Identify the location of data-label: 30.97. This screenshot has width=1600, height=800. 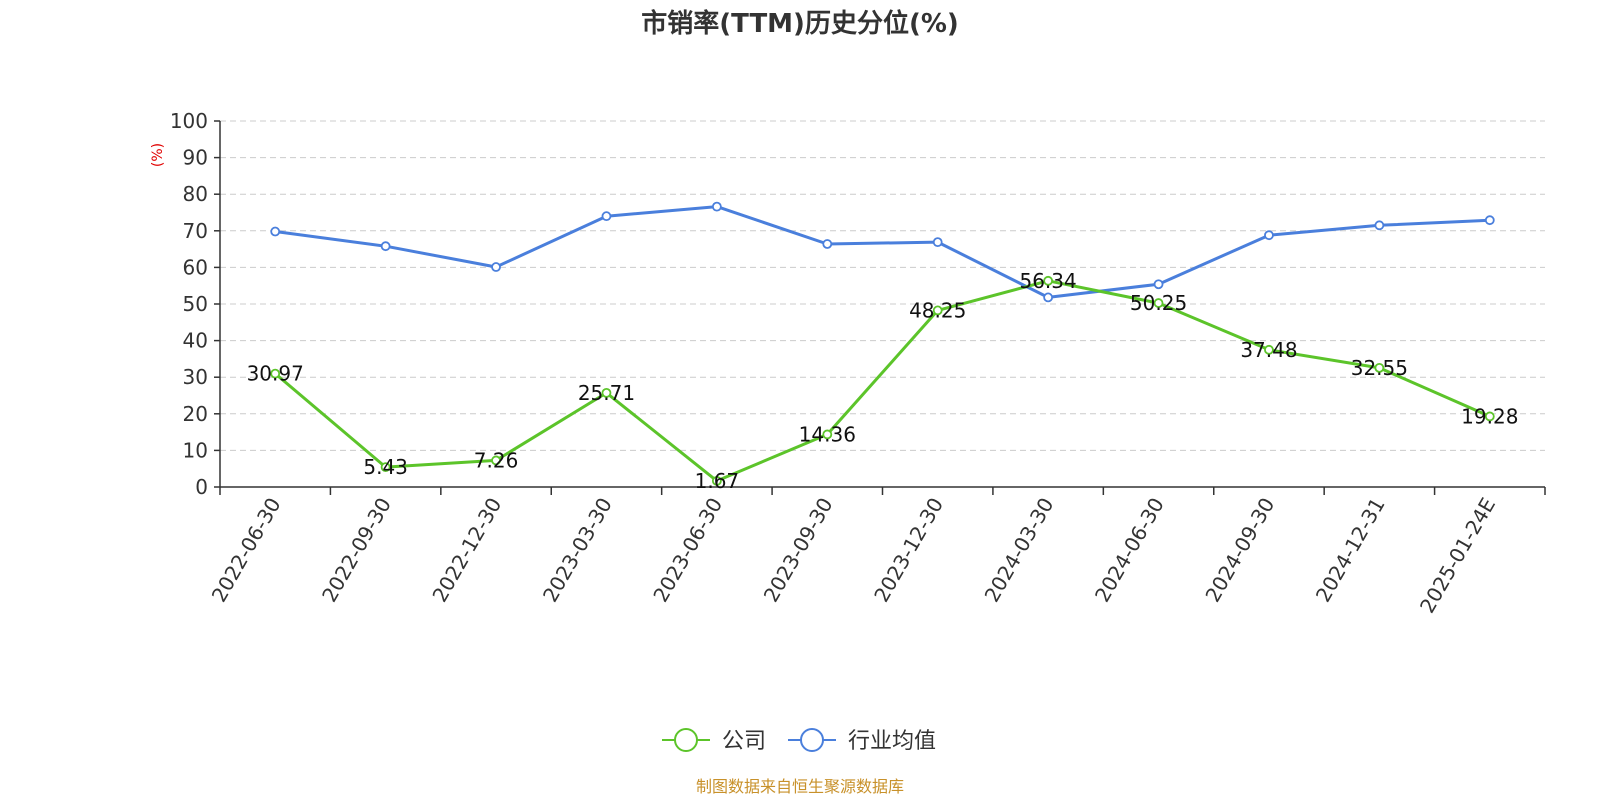
(275, 374).